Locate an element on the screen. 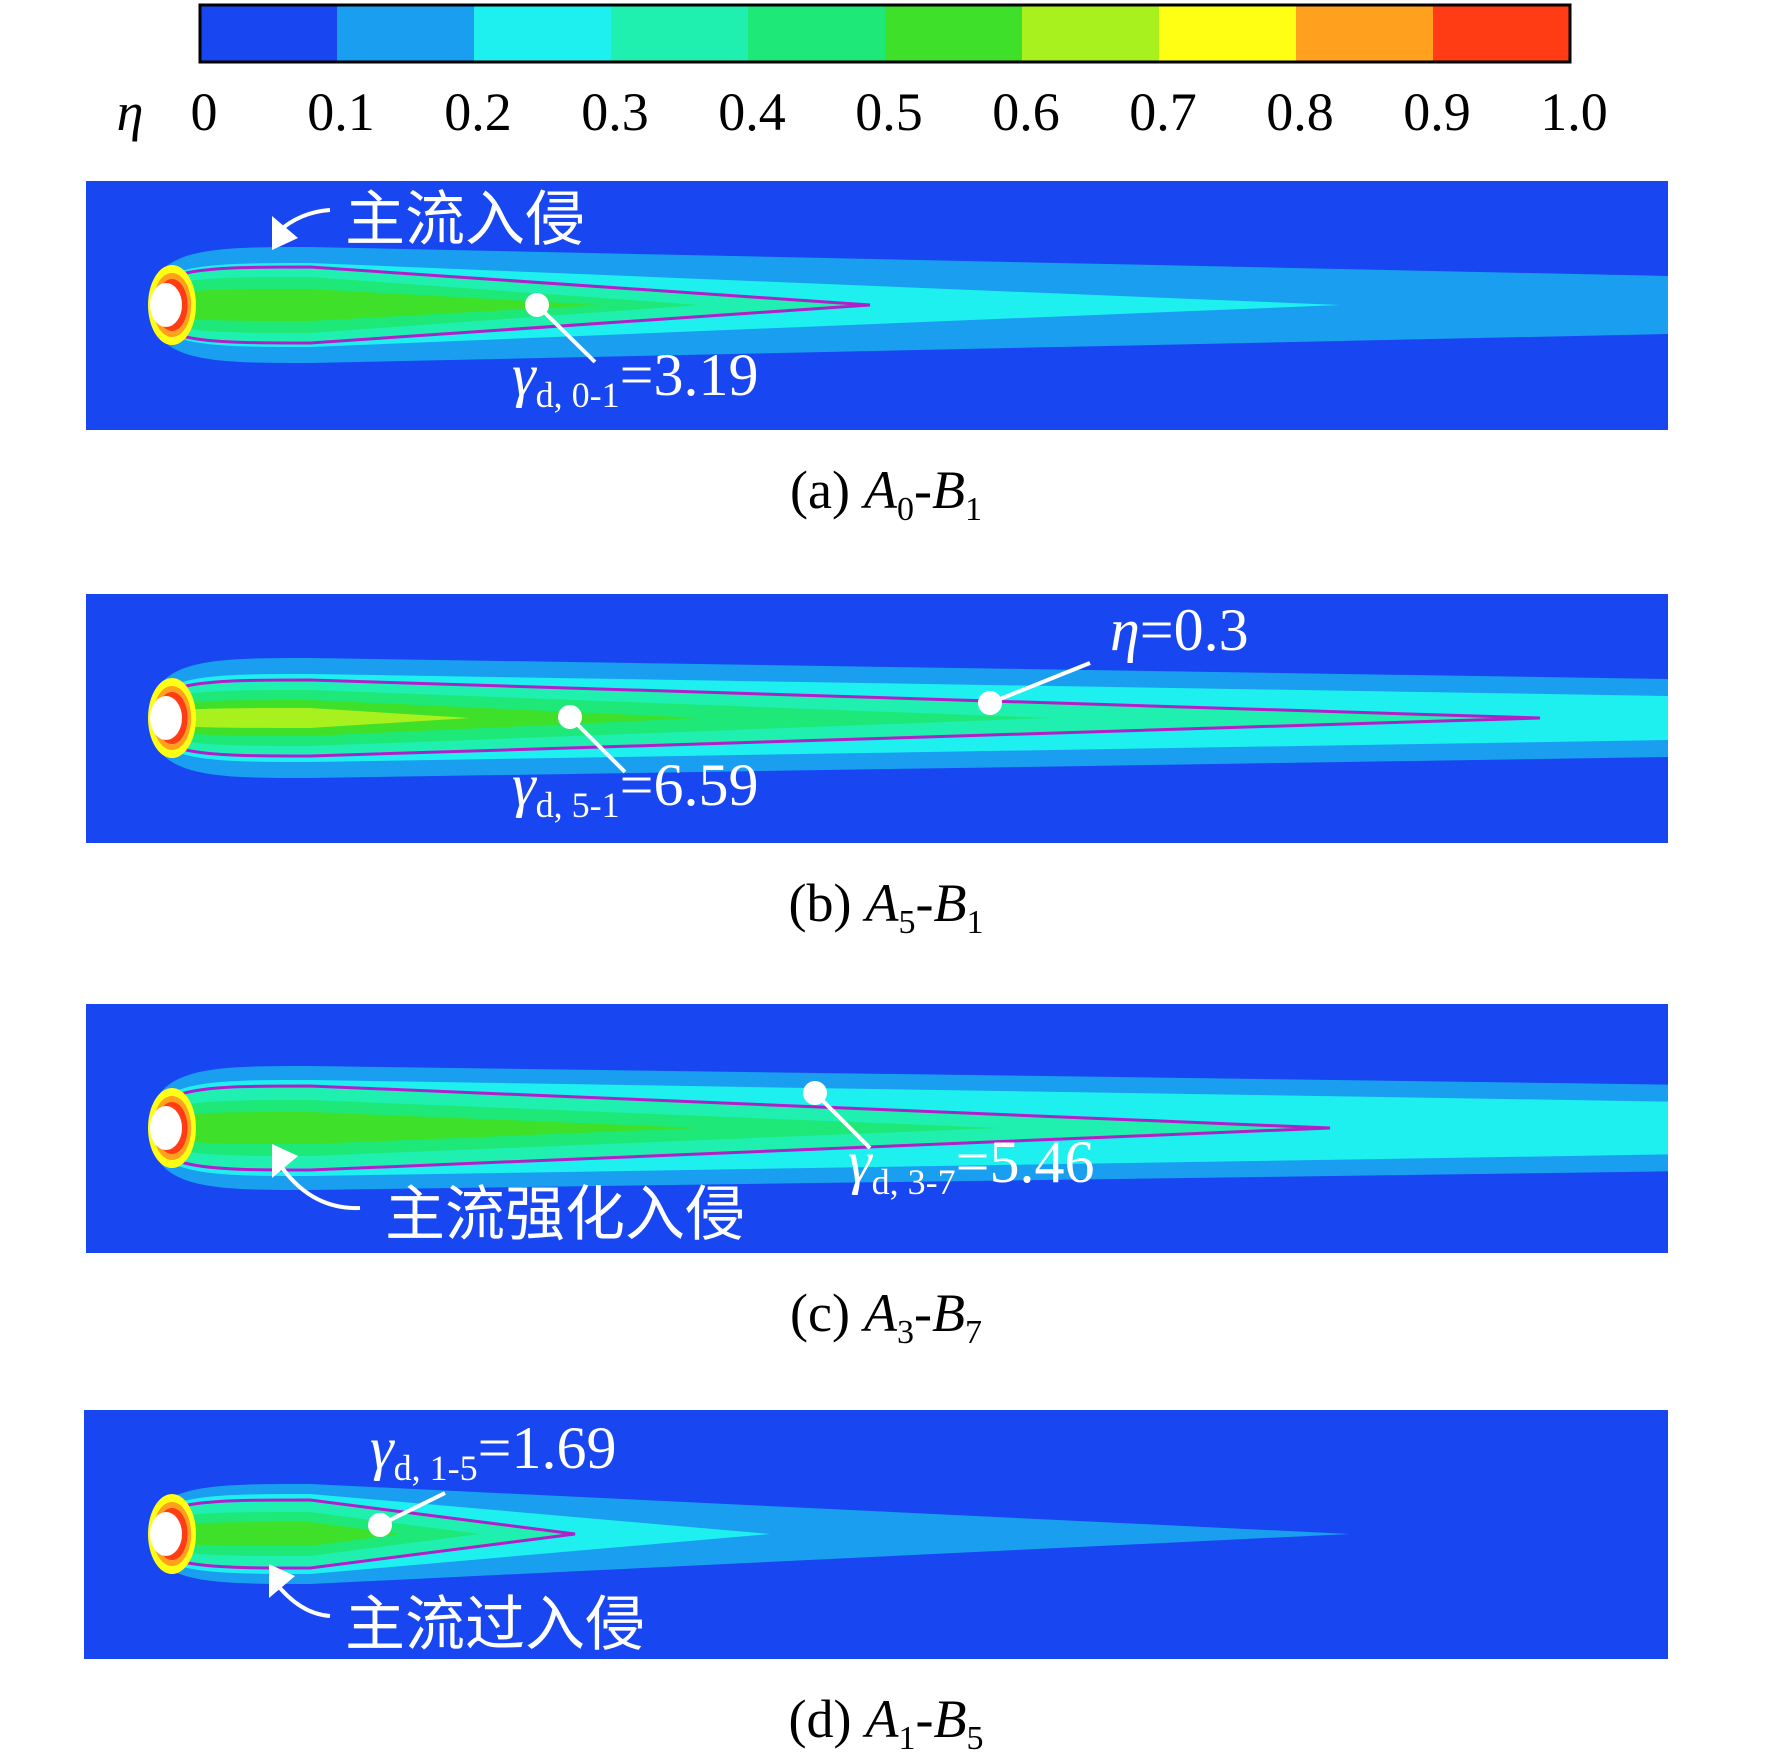 The height and width of the screenshot is (1762, 1772). eta-label: η=0.3 is located at coordinates (1179, 630).